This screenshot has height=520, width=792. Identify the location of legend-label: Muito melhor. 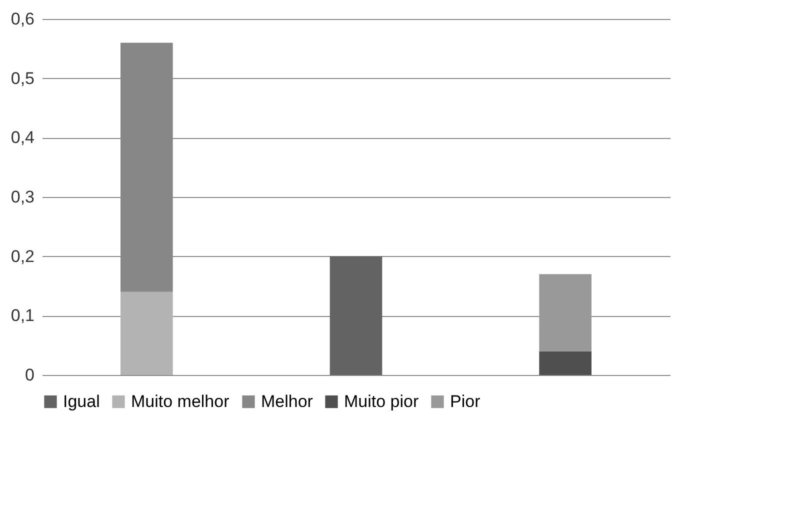
(180, 401).